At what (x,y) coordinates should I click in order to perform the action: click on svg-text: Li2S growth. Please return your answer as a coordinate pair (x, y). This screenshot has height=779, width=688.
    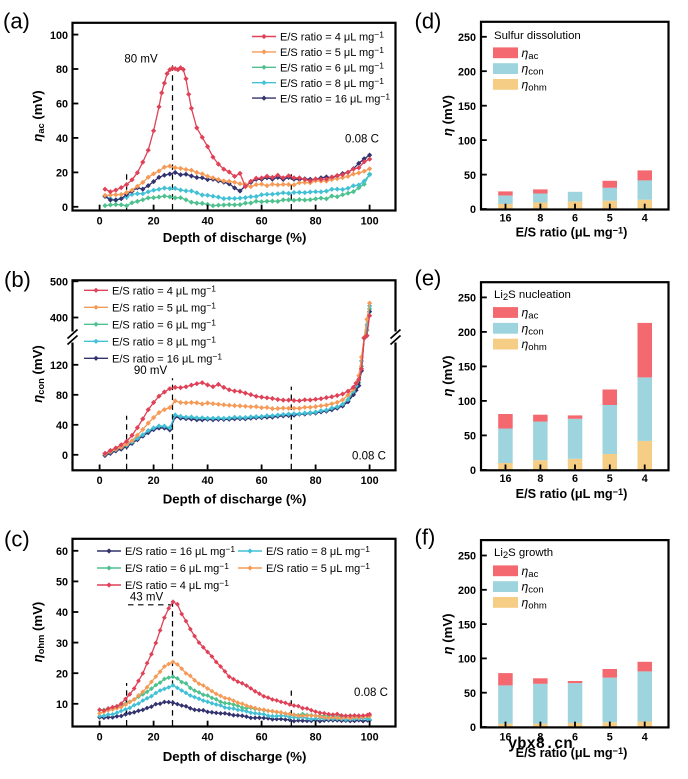
    Looking at the image, I should click on (523, 554).